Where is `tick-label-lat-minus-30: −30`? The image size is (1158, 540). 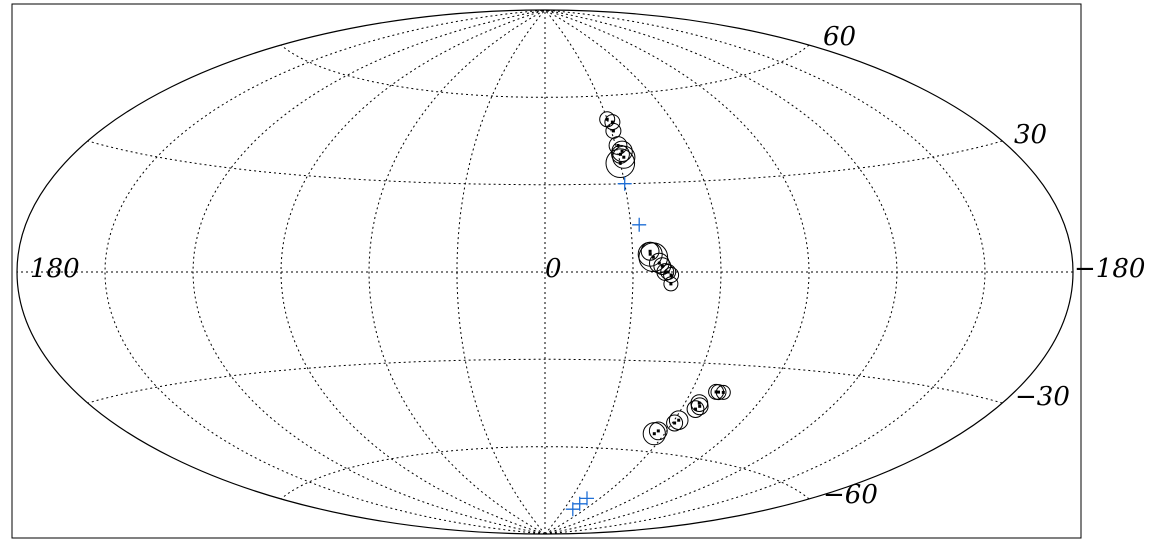
tick-label-lat-minus-30: −30 is located at coordinates (1042, 397).